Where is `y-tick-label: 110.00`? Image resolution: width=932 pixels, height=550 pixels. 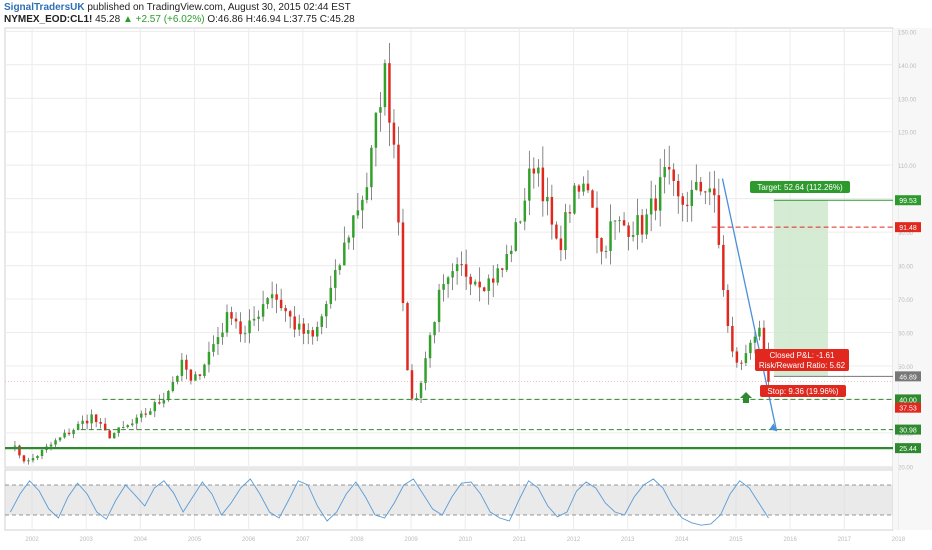
y-tick-label: 110.00 is located at coordinates (907, 167).